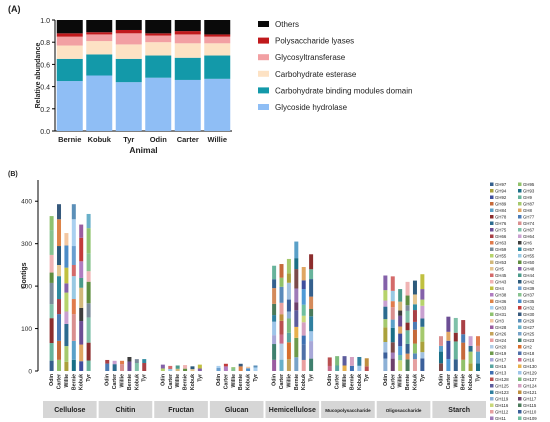 The width and height of the screenshot is (550, 422). What do you see at coordinates (501, 301) in the screenshot?
I see `legend-label: GH36` at bounding box center [501, 301].